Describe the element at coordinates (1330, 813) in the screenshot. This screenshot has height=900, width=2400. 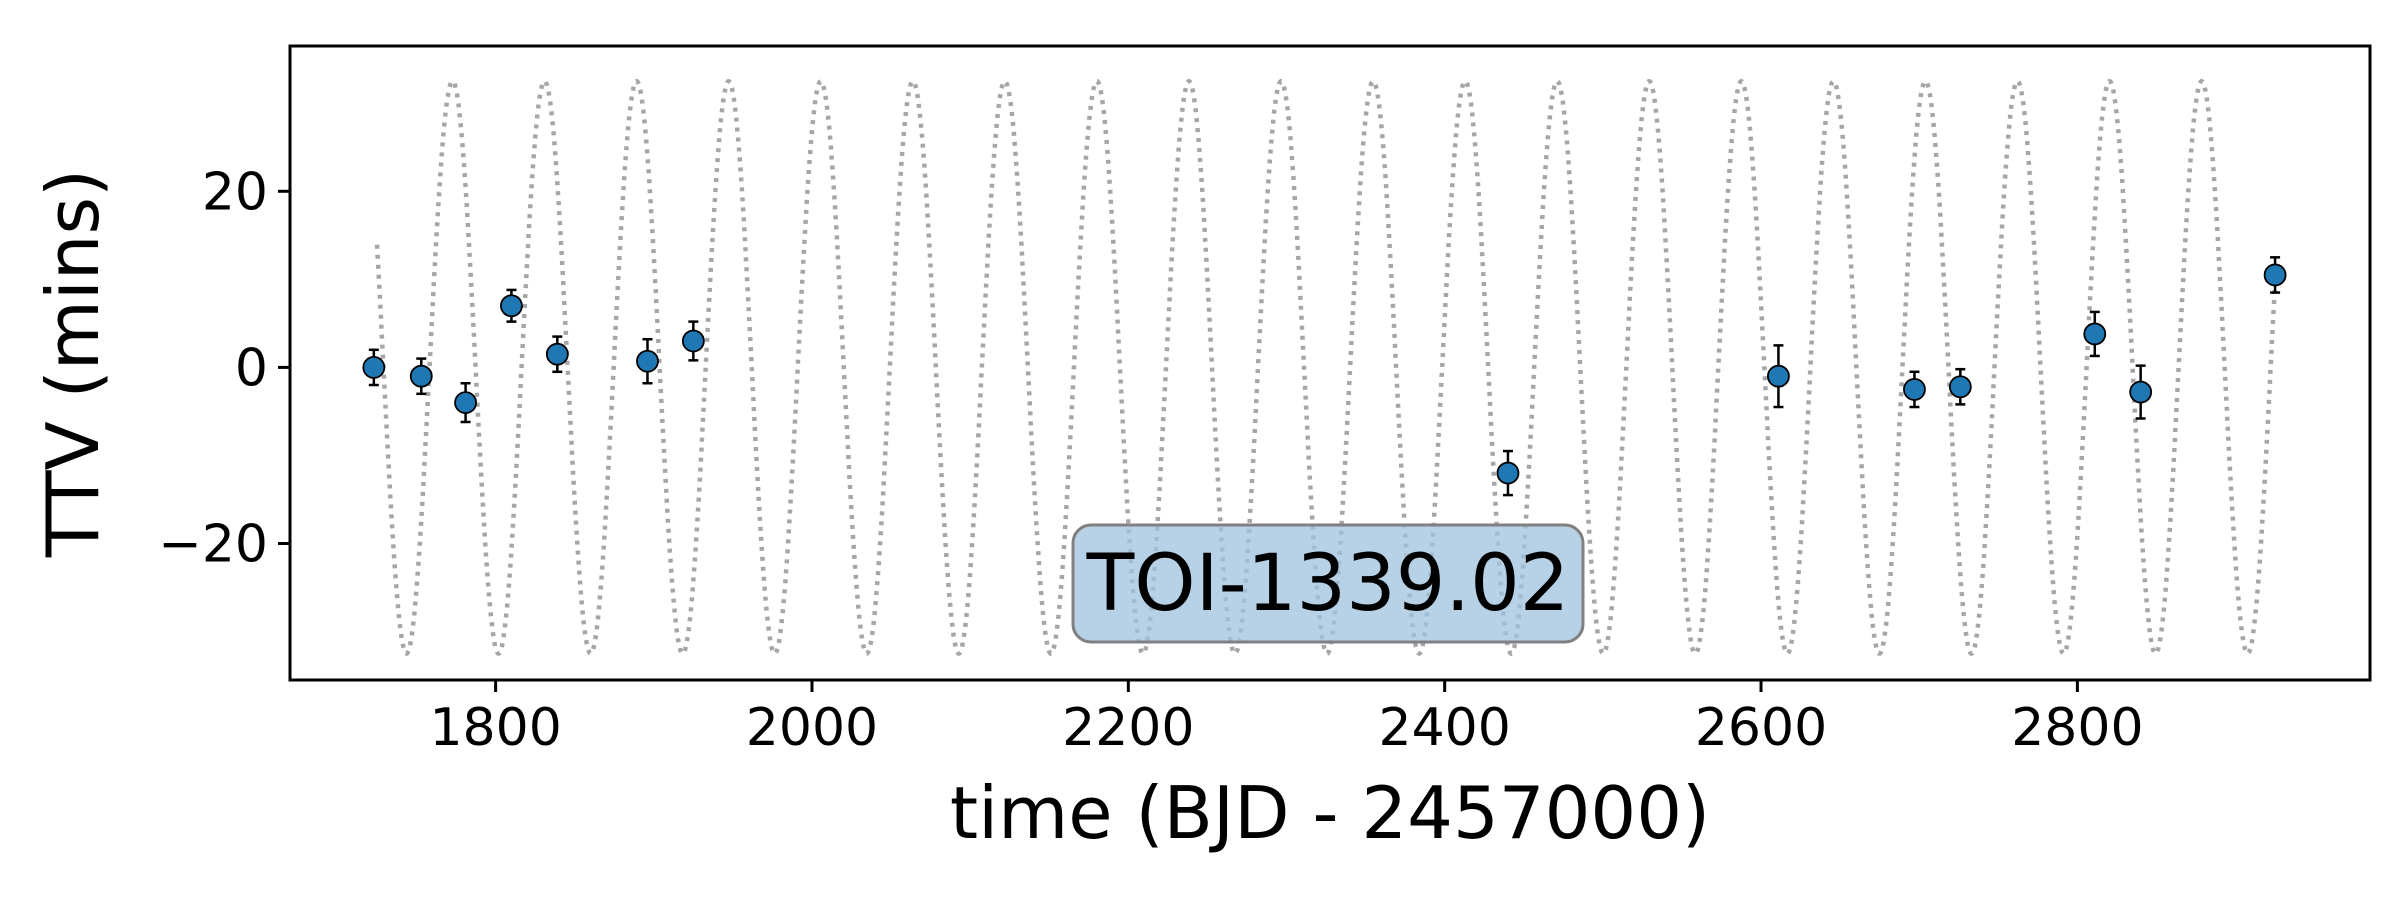
I see `x-axis-label: time (BJD - 2457000)` at that location.